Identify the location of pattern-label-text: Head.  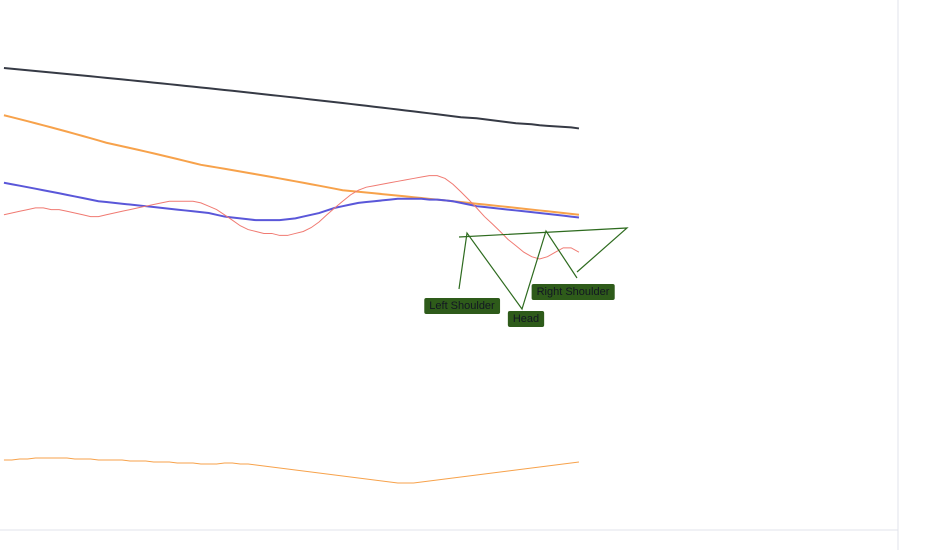
(526, 319).